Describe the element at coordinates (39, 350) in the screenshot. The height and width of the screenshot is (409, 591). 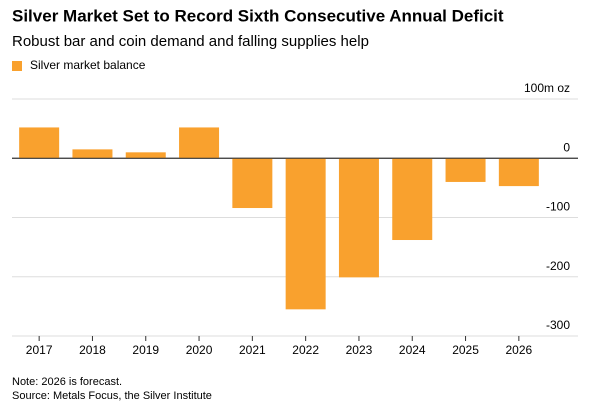
I see `x-tick-label: 2017` at that location.